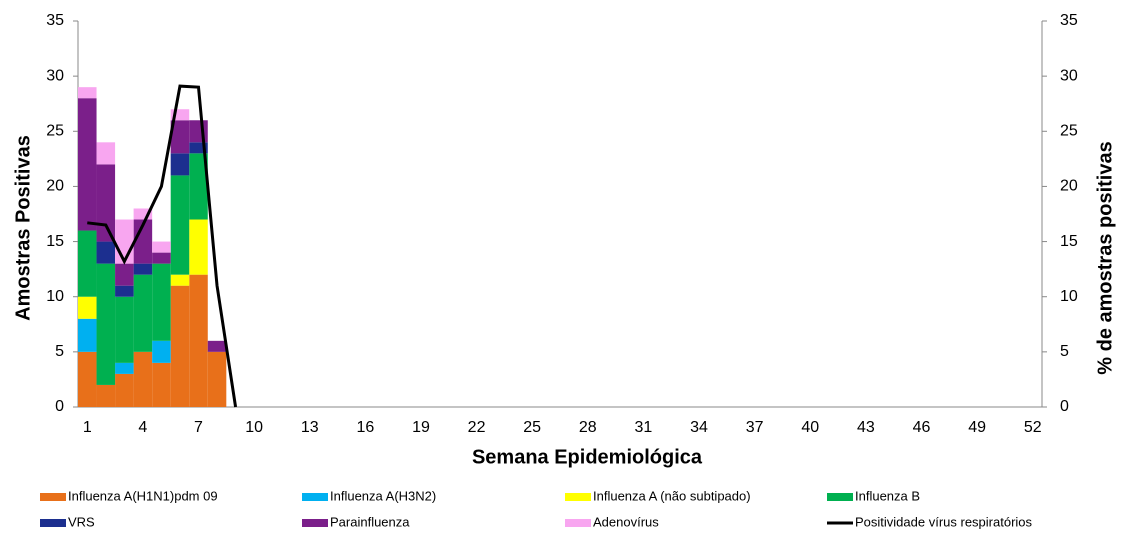  What do you see at coordinates (922, 427) in the screenshot?
I see `x-tick-label: 46` at bounding box center [922, 427].